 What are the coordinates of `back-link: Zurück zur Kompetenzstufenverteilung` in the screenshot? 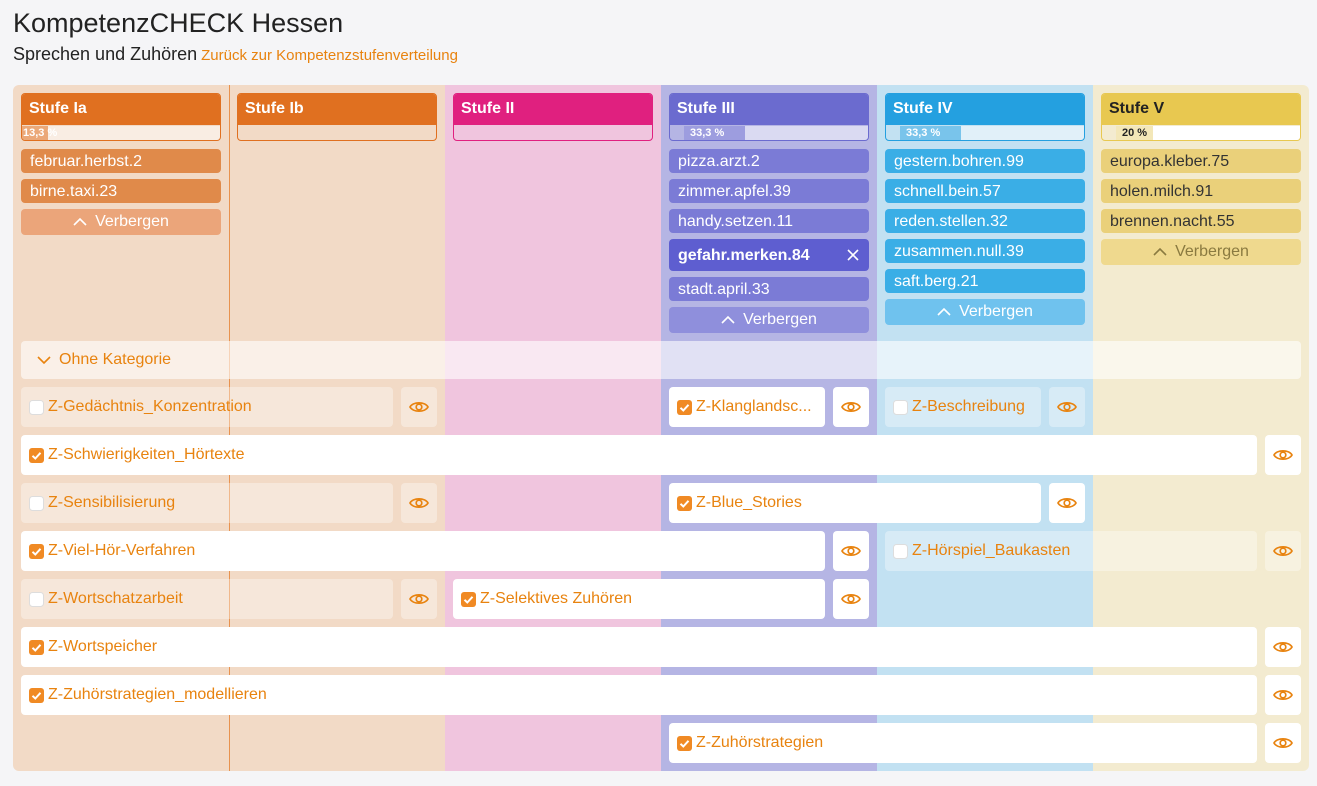 It's located at (329, 55).